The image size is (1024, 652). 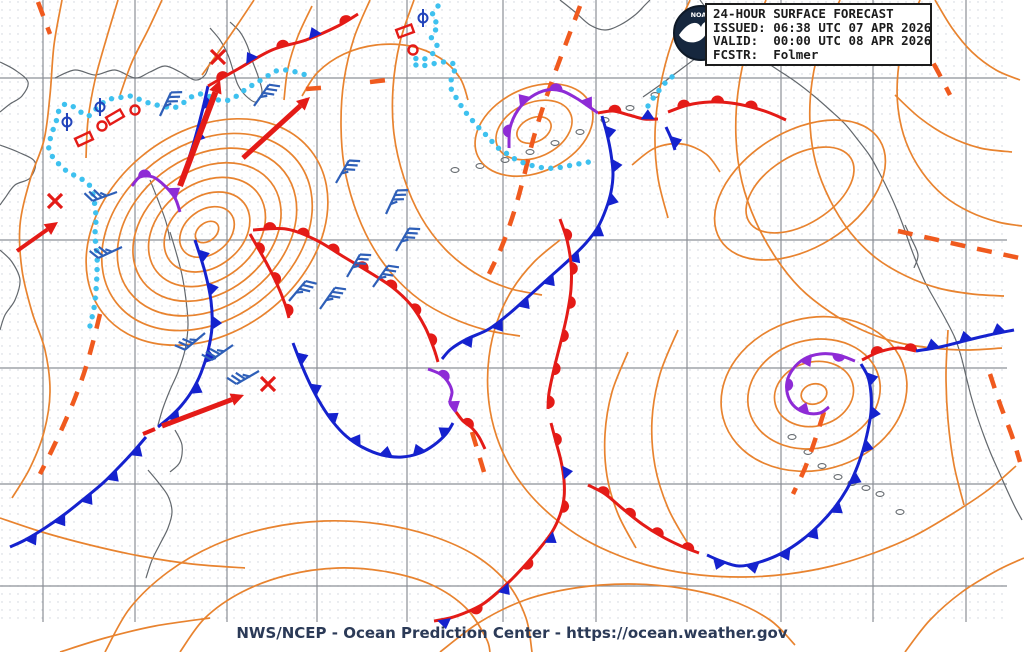 What do you see at coordinates (423, 18) in the screenshot?
I see `ice-phi-symbol` at bounding box center [423, 18].